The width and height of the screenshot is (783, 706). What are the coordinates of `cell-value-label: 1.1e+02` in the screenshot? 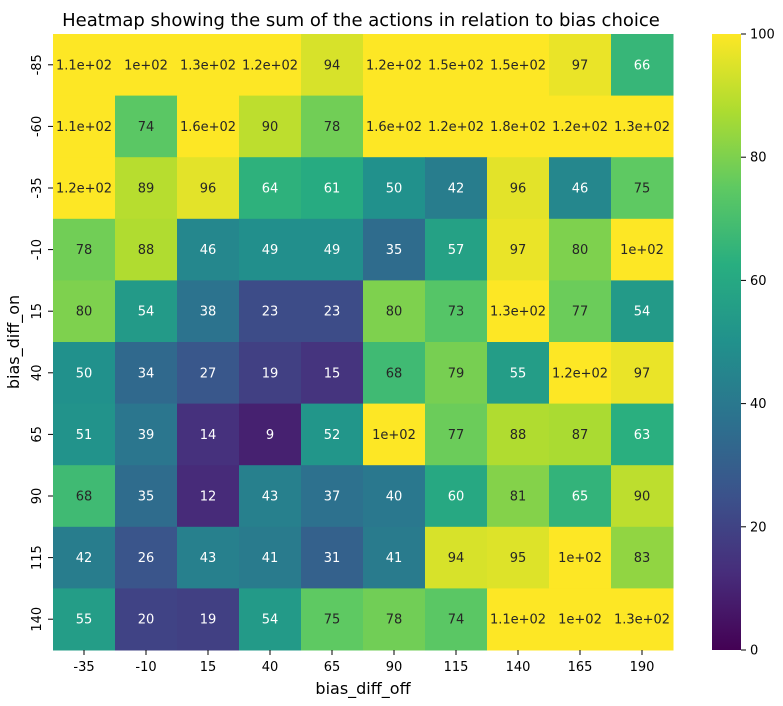 It's located at (84, 127).